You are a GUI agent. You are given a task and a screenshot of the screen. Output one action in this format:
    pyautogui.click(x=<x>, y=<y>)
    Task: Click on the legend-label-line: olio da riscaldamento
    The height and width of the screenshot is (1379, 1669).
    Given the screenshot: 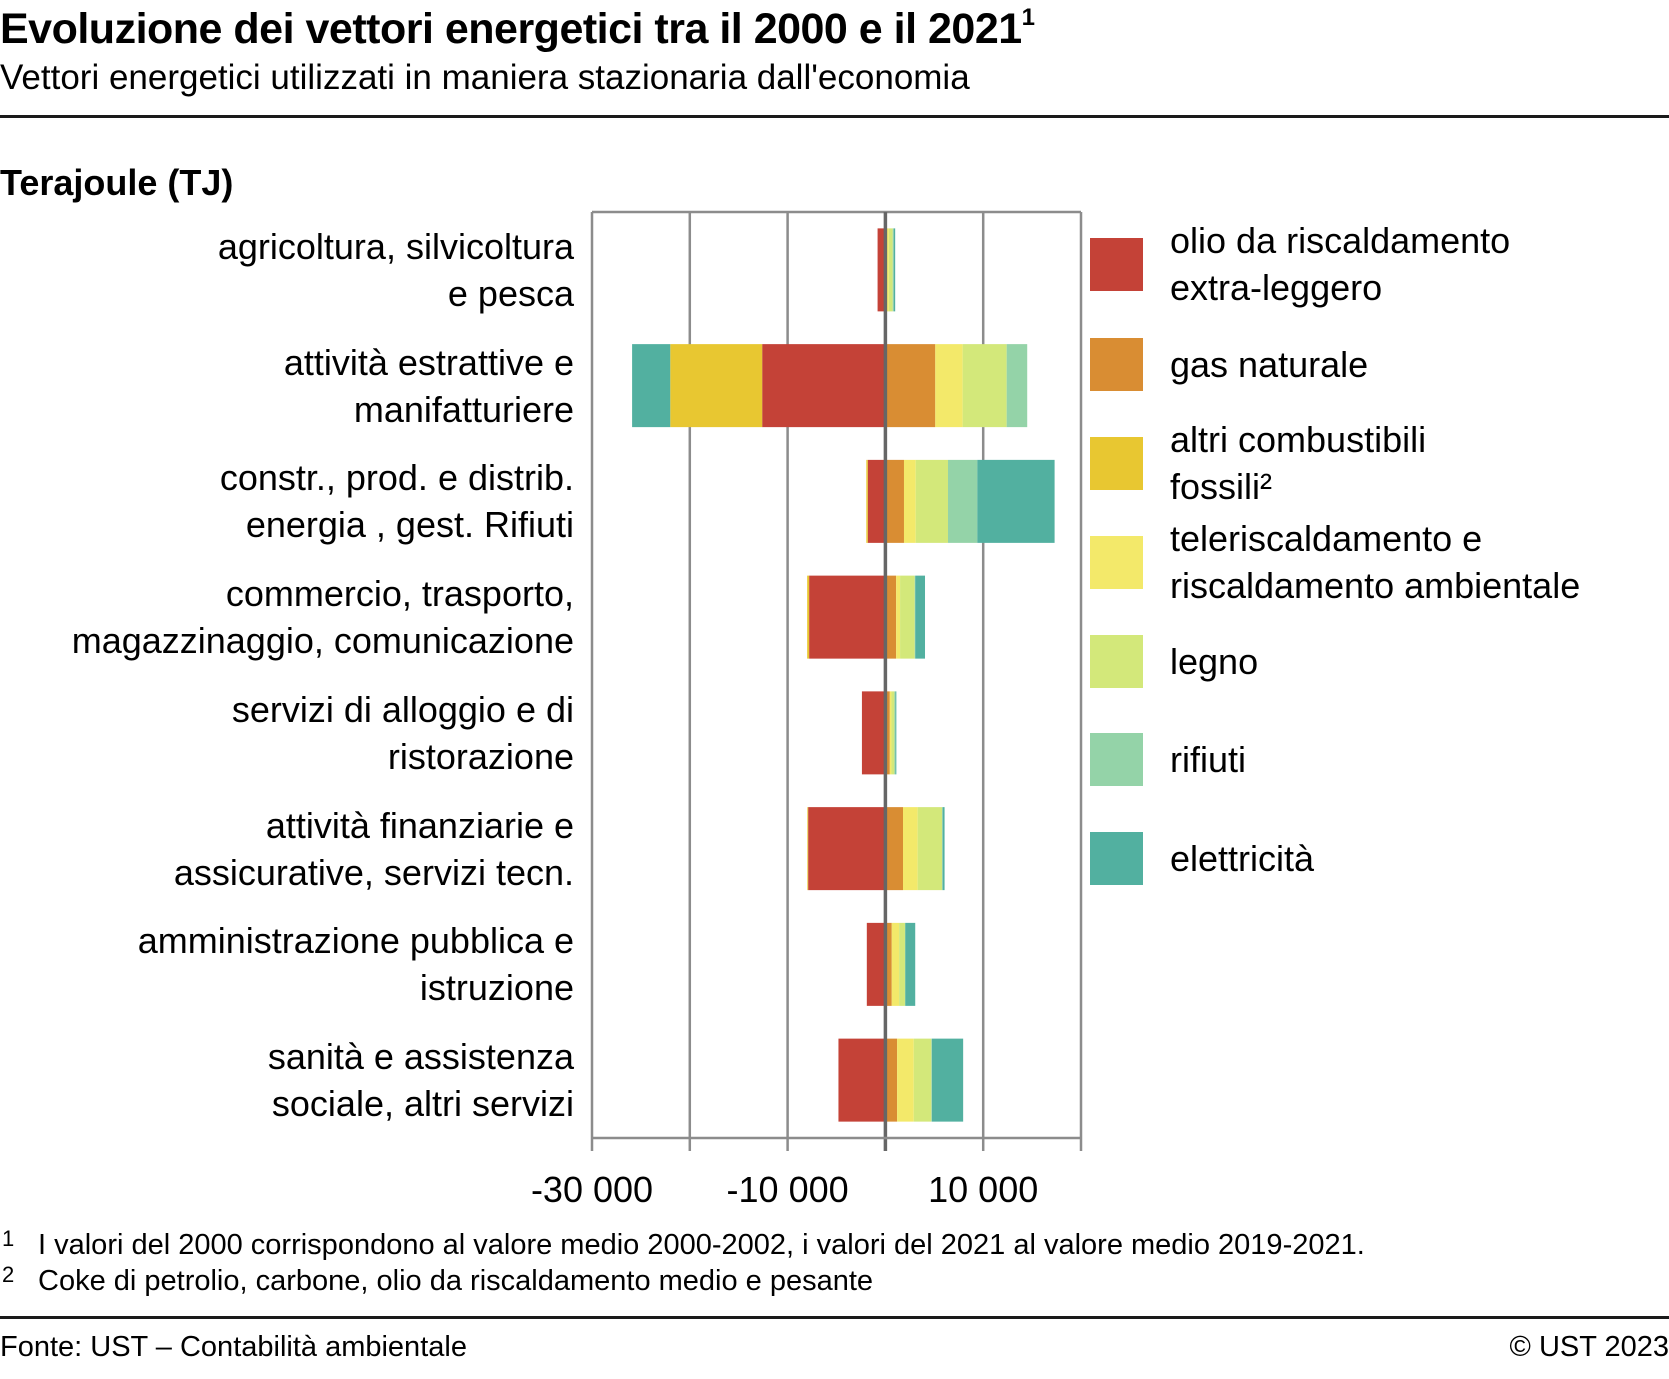 What is the action you would take?
    pyautogui.click(x=1340, y=240)
    